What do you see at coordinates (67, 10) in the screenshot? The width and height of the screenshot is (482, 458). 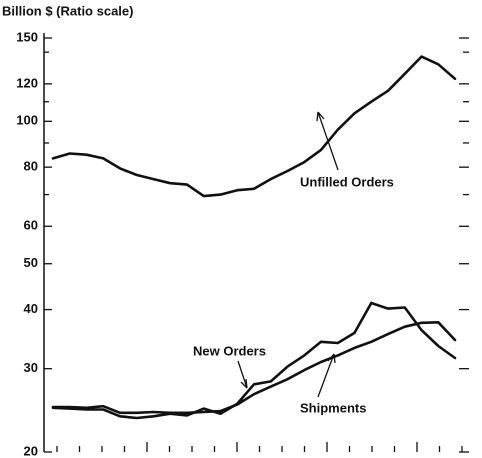 I see `y-axis-label: Billion $ (Ratio scale)` at bounding box center [67, 10].